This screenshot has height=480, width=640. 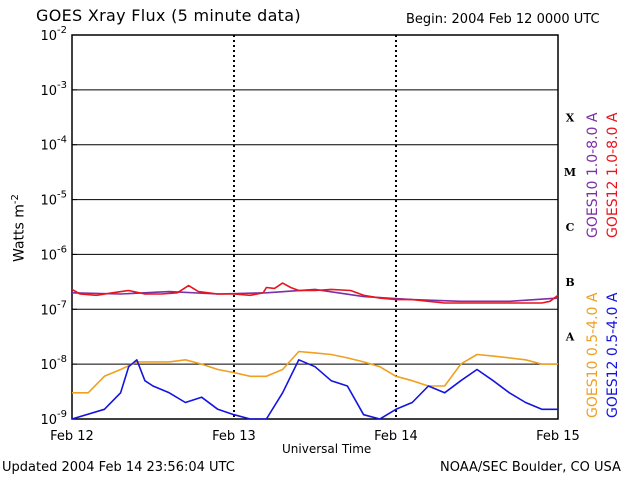 What do you see at coordinates (503, 19) in the screenshot?
I see `begin-time: Begin: 2004 Feb 12 0000 UTC` at bounding box center [503, 19].